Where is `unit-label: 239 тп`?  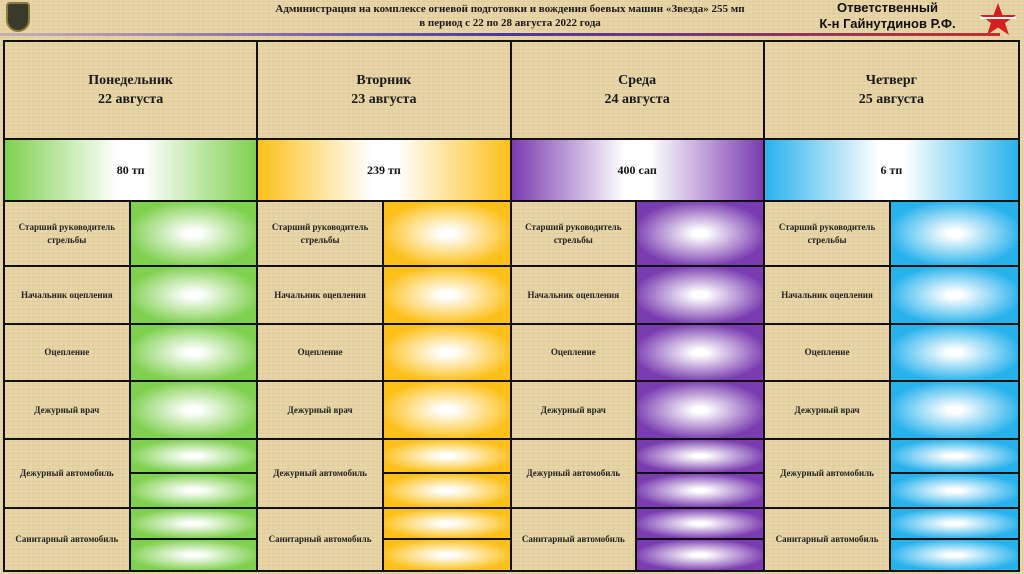
unit-label: 239 тп is located at coordinates (383, 169).